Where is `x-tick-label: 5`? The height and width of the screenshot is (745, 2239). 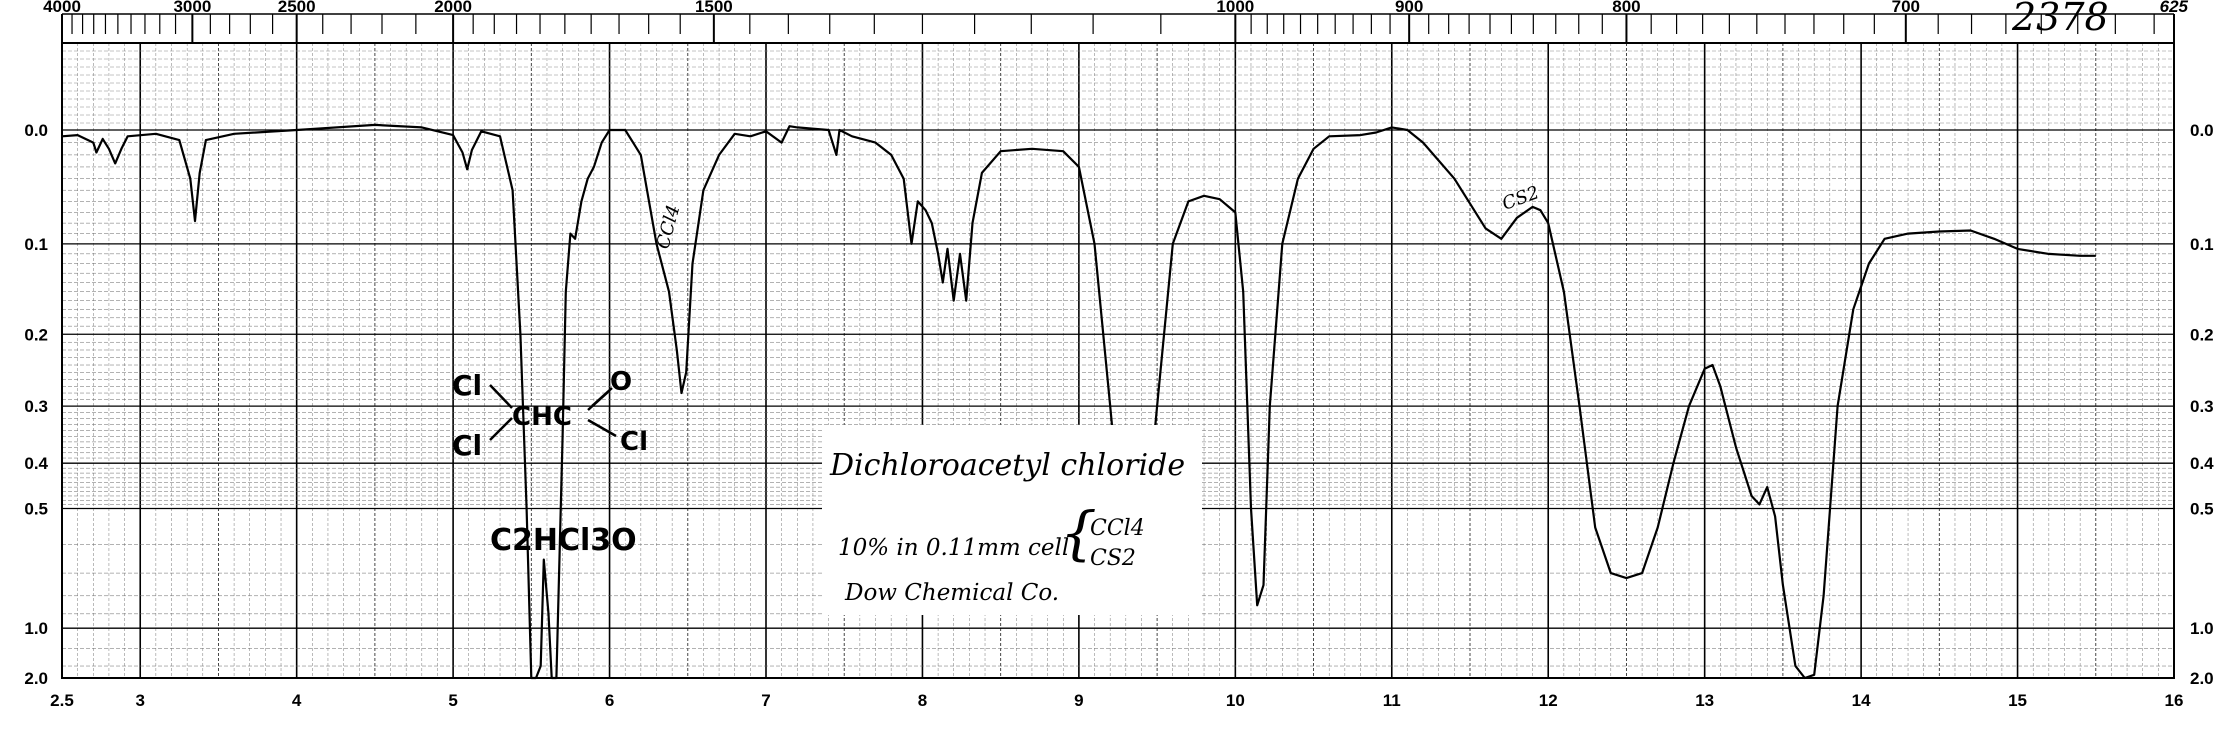
x-tick-label: 5 is located at coordinates (452, 700).